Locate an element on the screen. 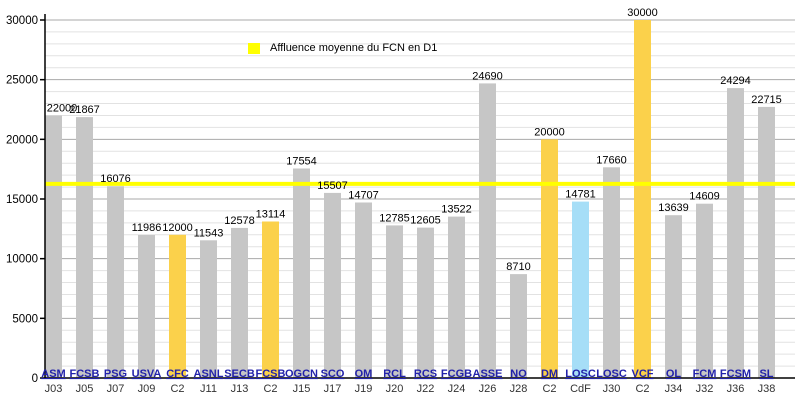  bar-cdf-losc is located at coordinates (580, 289).